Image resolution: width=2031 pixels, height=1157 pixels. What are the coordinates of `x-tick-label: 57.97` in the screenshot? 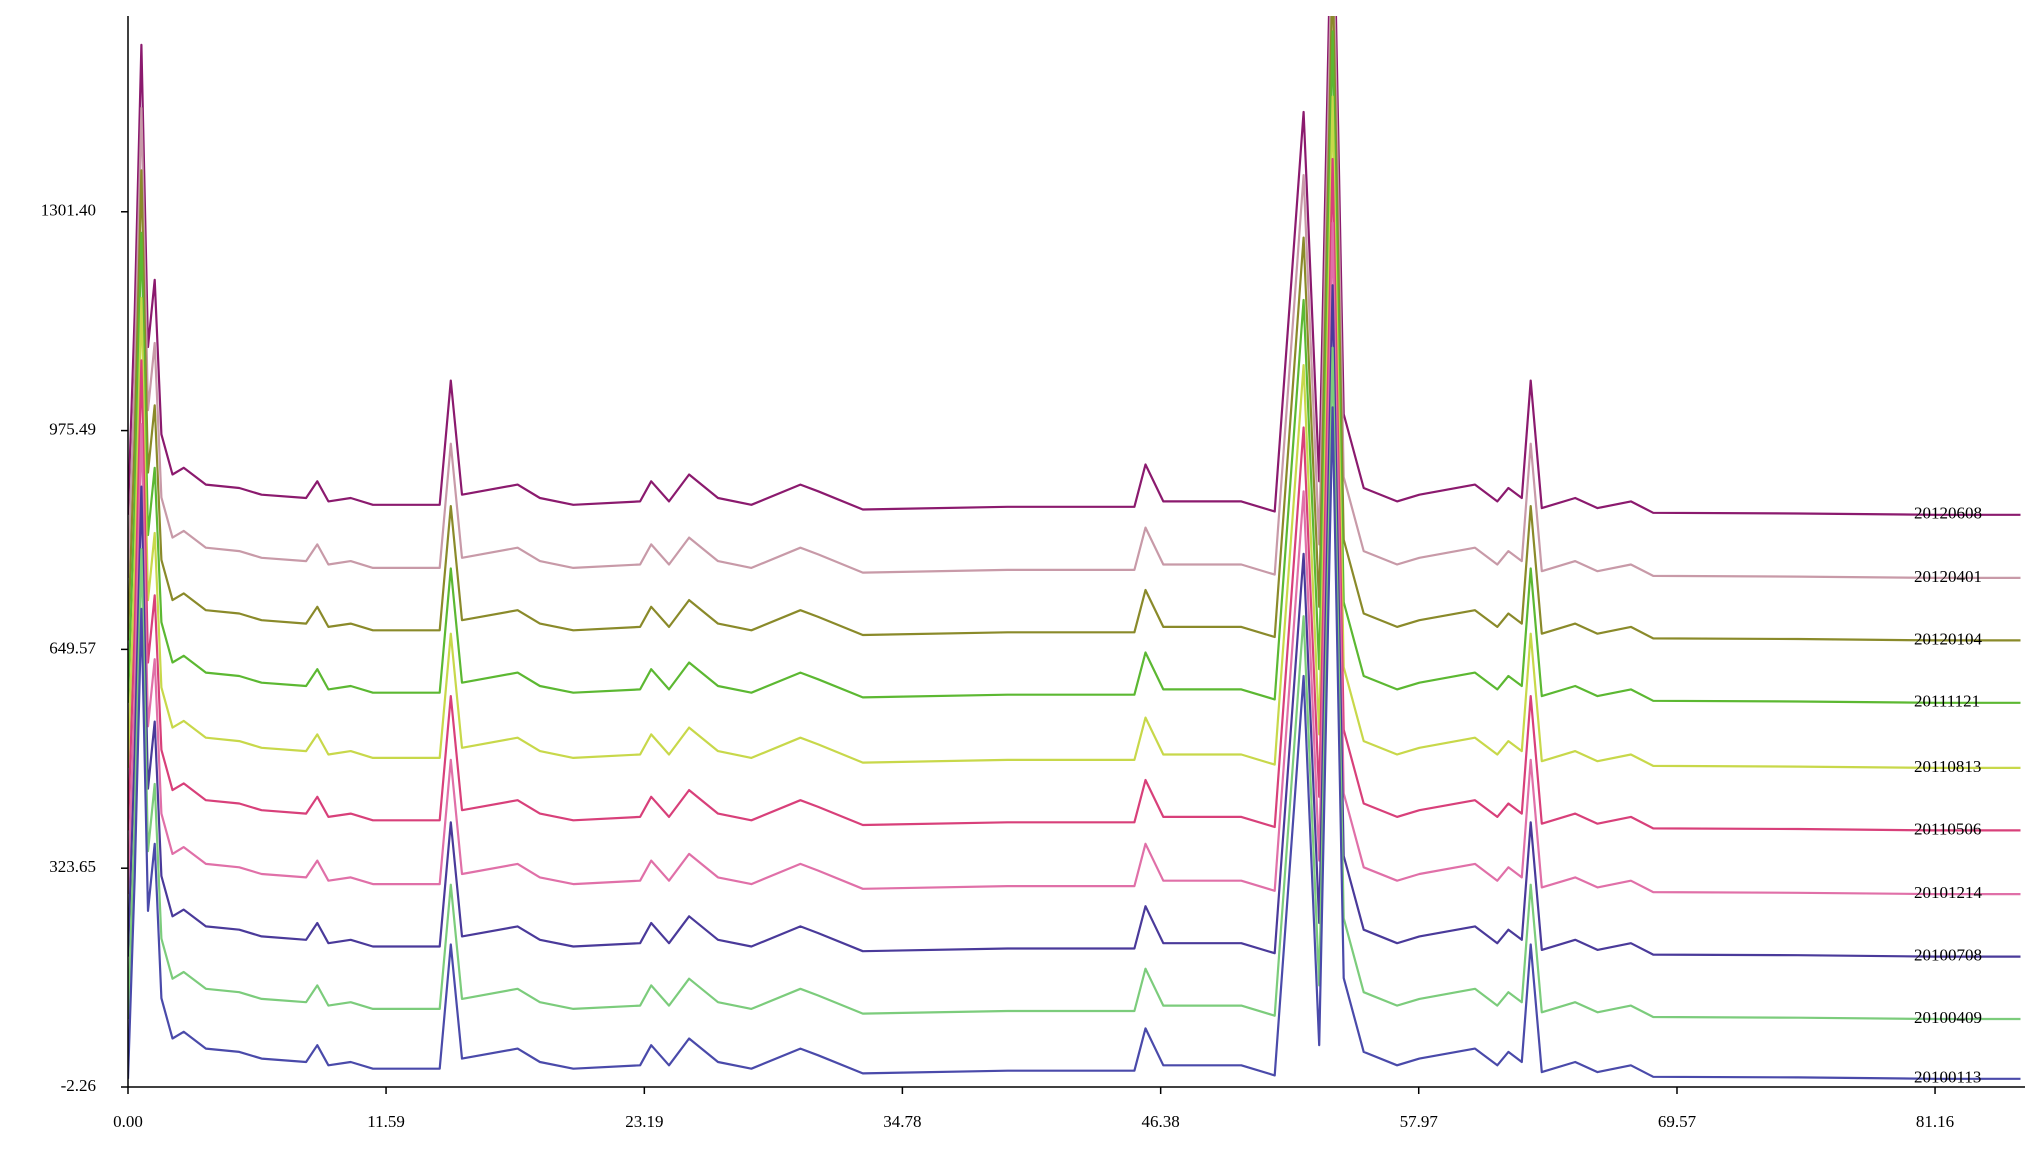 It's located at (1419, 1121).